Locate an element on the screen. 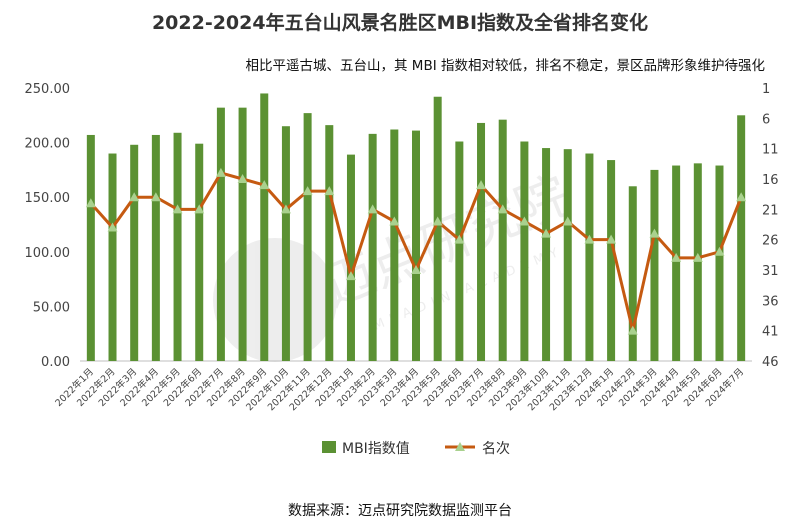 The width and height of the screenshot is (800, 531). y-right-tick-label: 46 is located at coordinates (770, 362).